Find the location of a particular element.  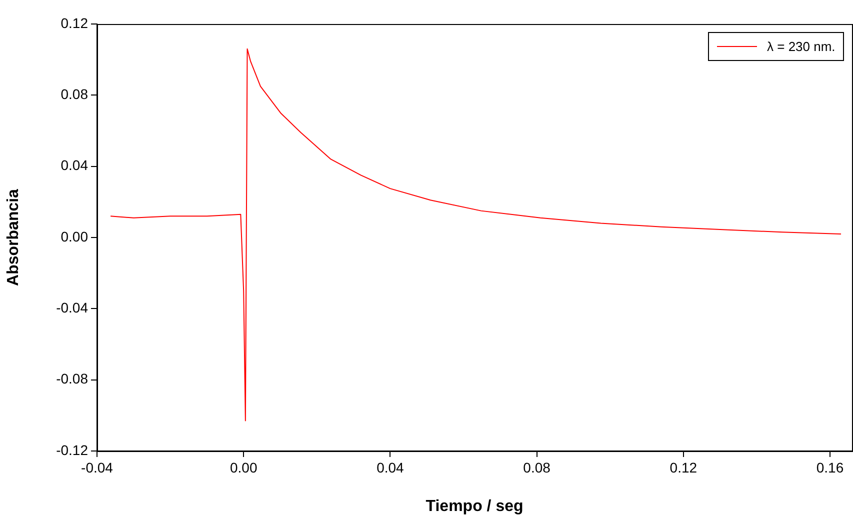

y-axis-title: Absorbancia is located at coordinates (13, 237).